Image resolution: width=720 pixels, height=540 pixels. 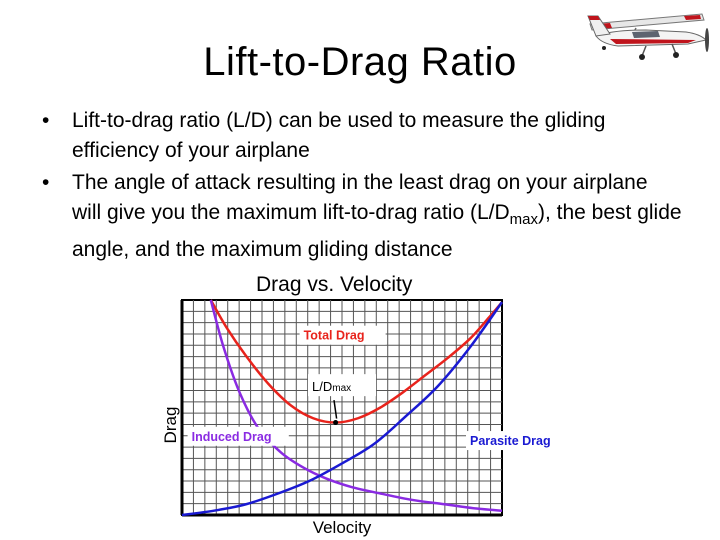 I want to click on induced-drag-label-box, so click(x=238, y=436).